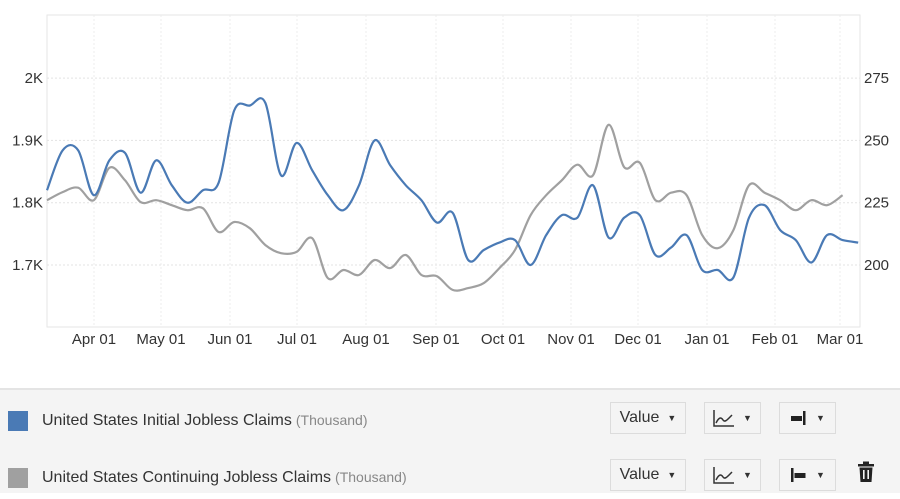 This screenshot has height=499, width=900. I want to click on svg-text: 1.8K, so click(27, 203).